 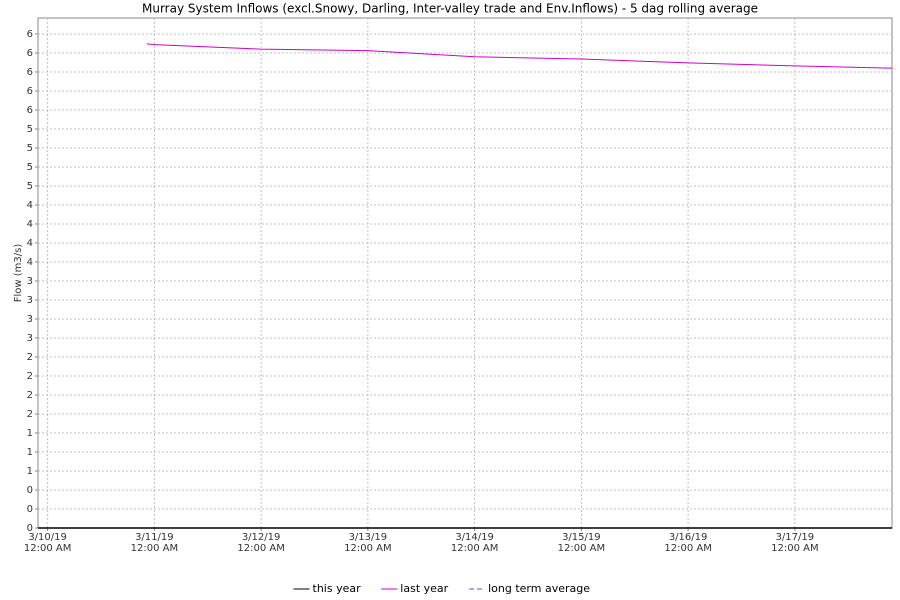 I want to click on y-axis-label: Flow (m3/s), so click(x=18, y=273).